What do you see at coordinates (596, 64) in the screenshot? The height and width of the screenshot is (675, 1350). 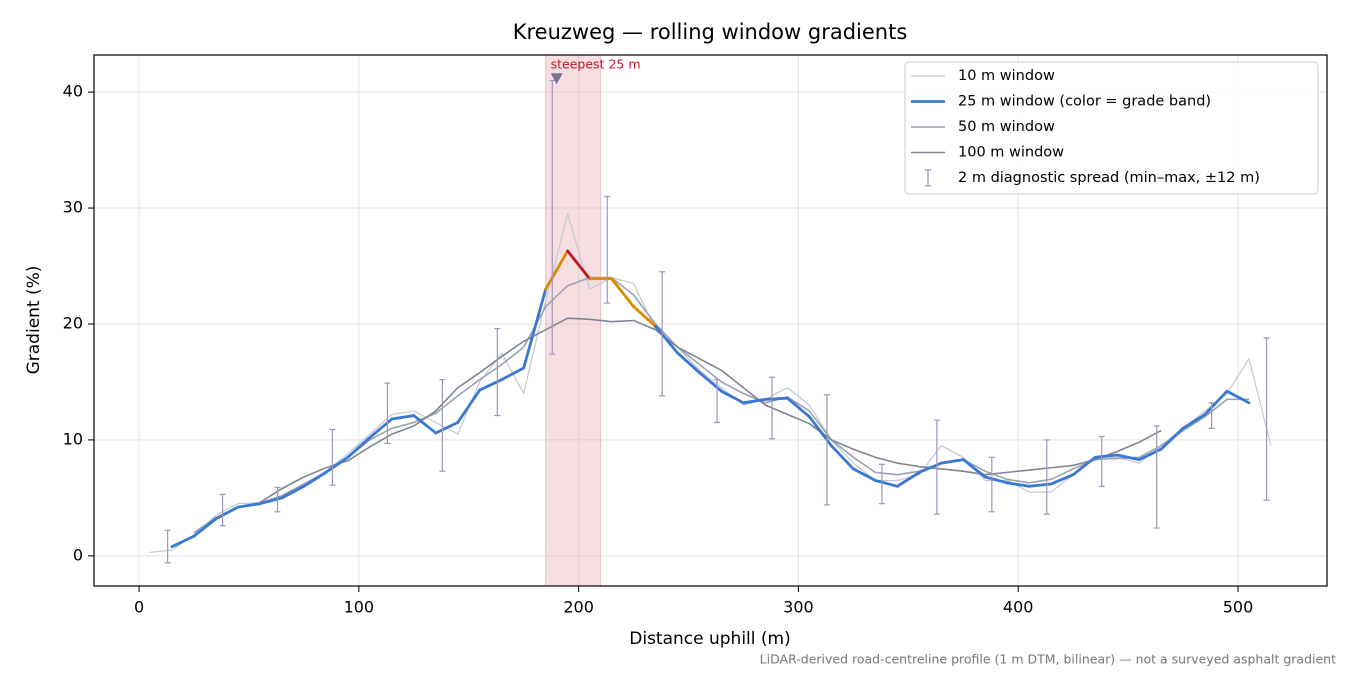 I see `annotation-text: steepest 25 m` at bounding box center [596, 64].